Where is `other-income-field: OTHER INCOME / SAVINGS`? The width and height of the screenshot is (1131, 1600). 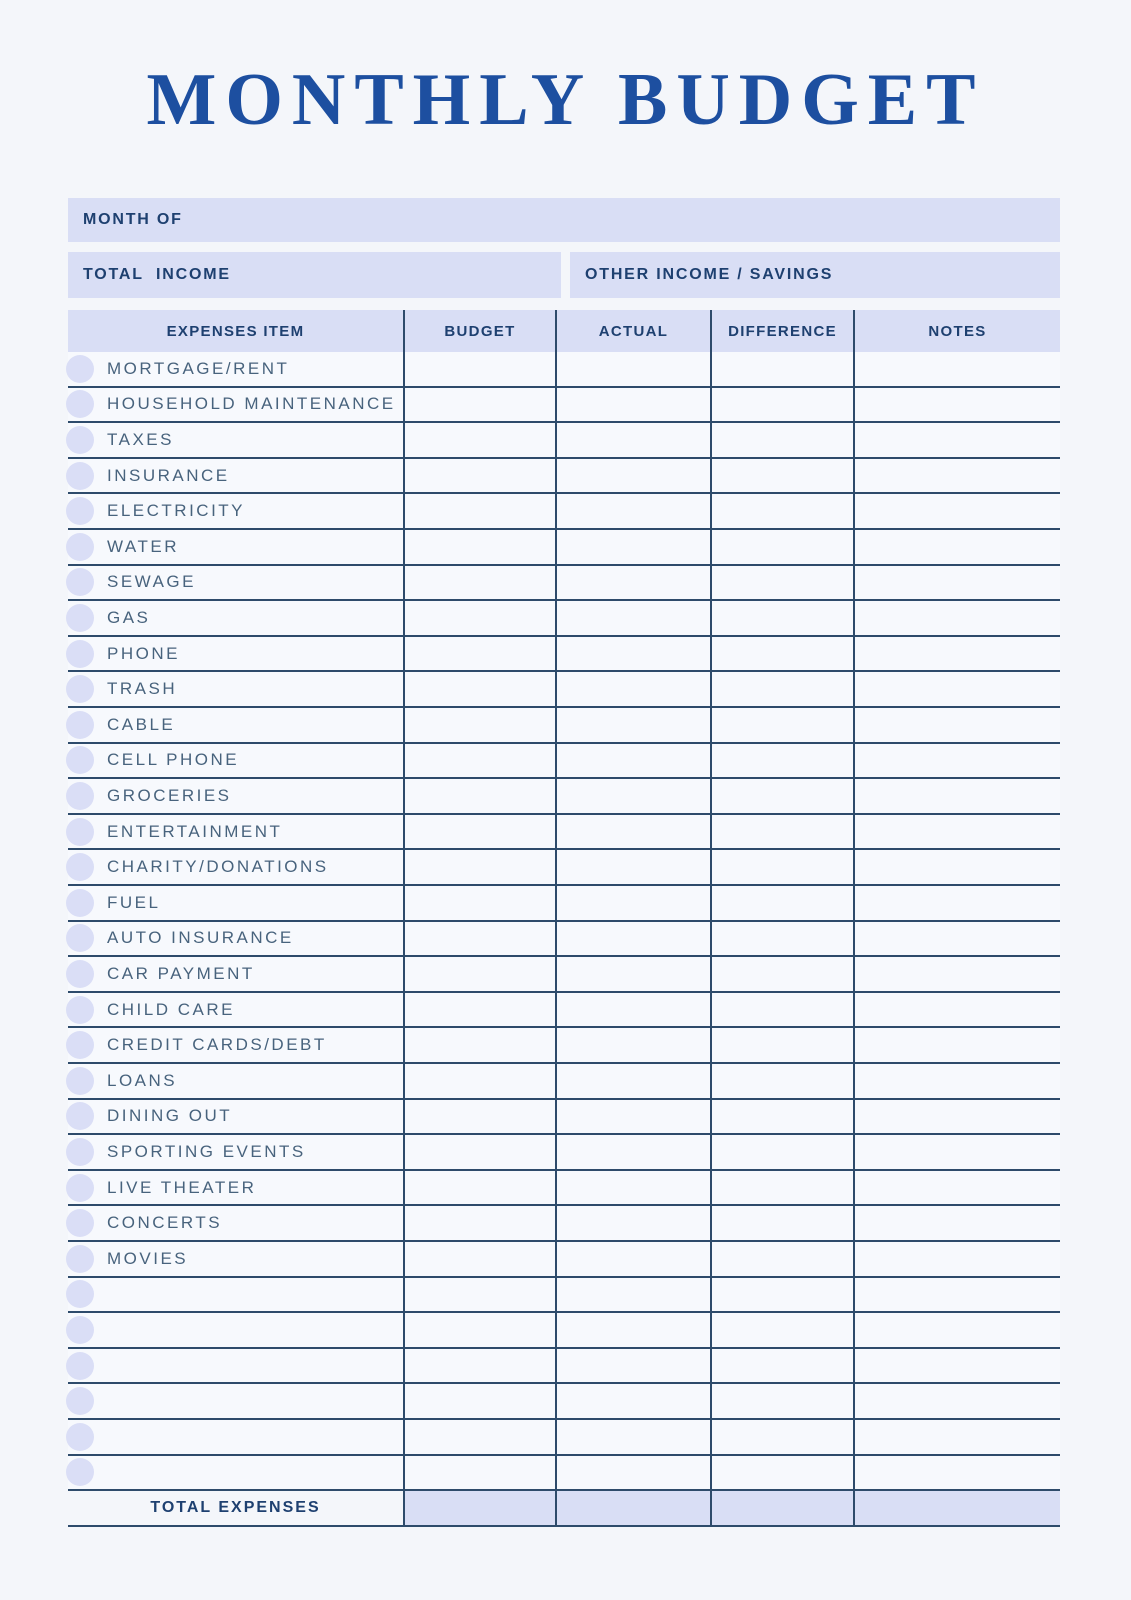 other-income-field: OTHER INCOME / SAVINGS is located at coordinates (815, 275).